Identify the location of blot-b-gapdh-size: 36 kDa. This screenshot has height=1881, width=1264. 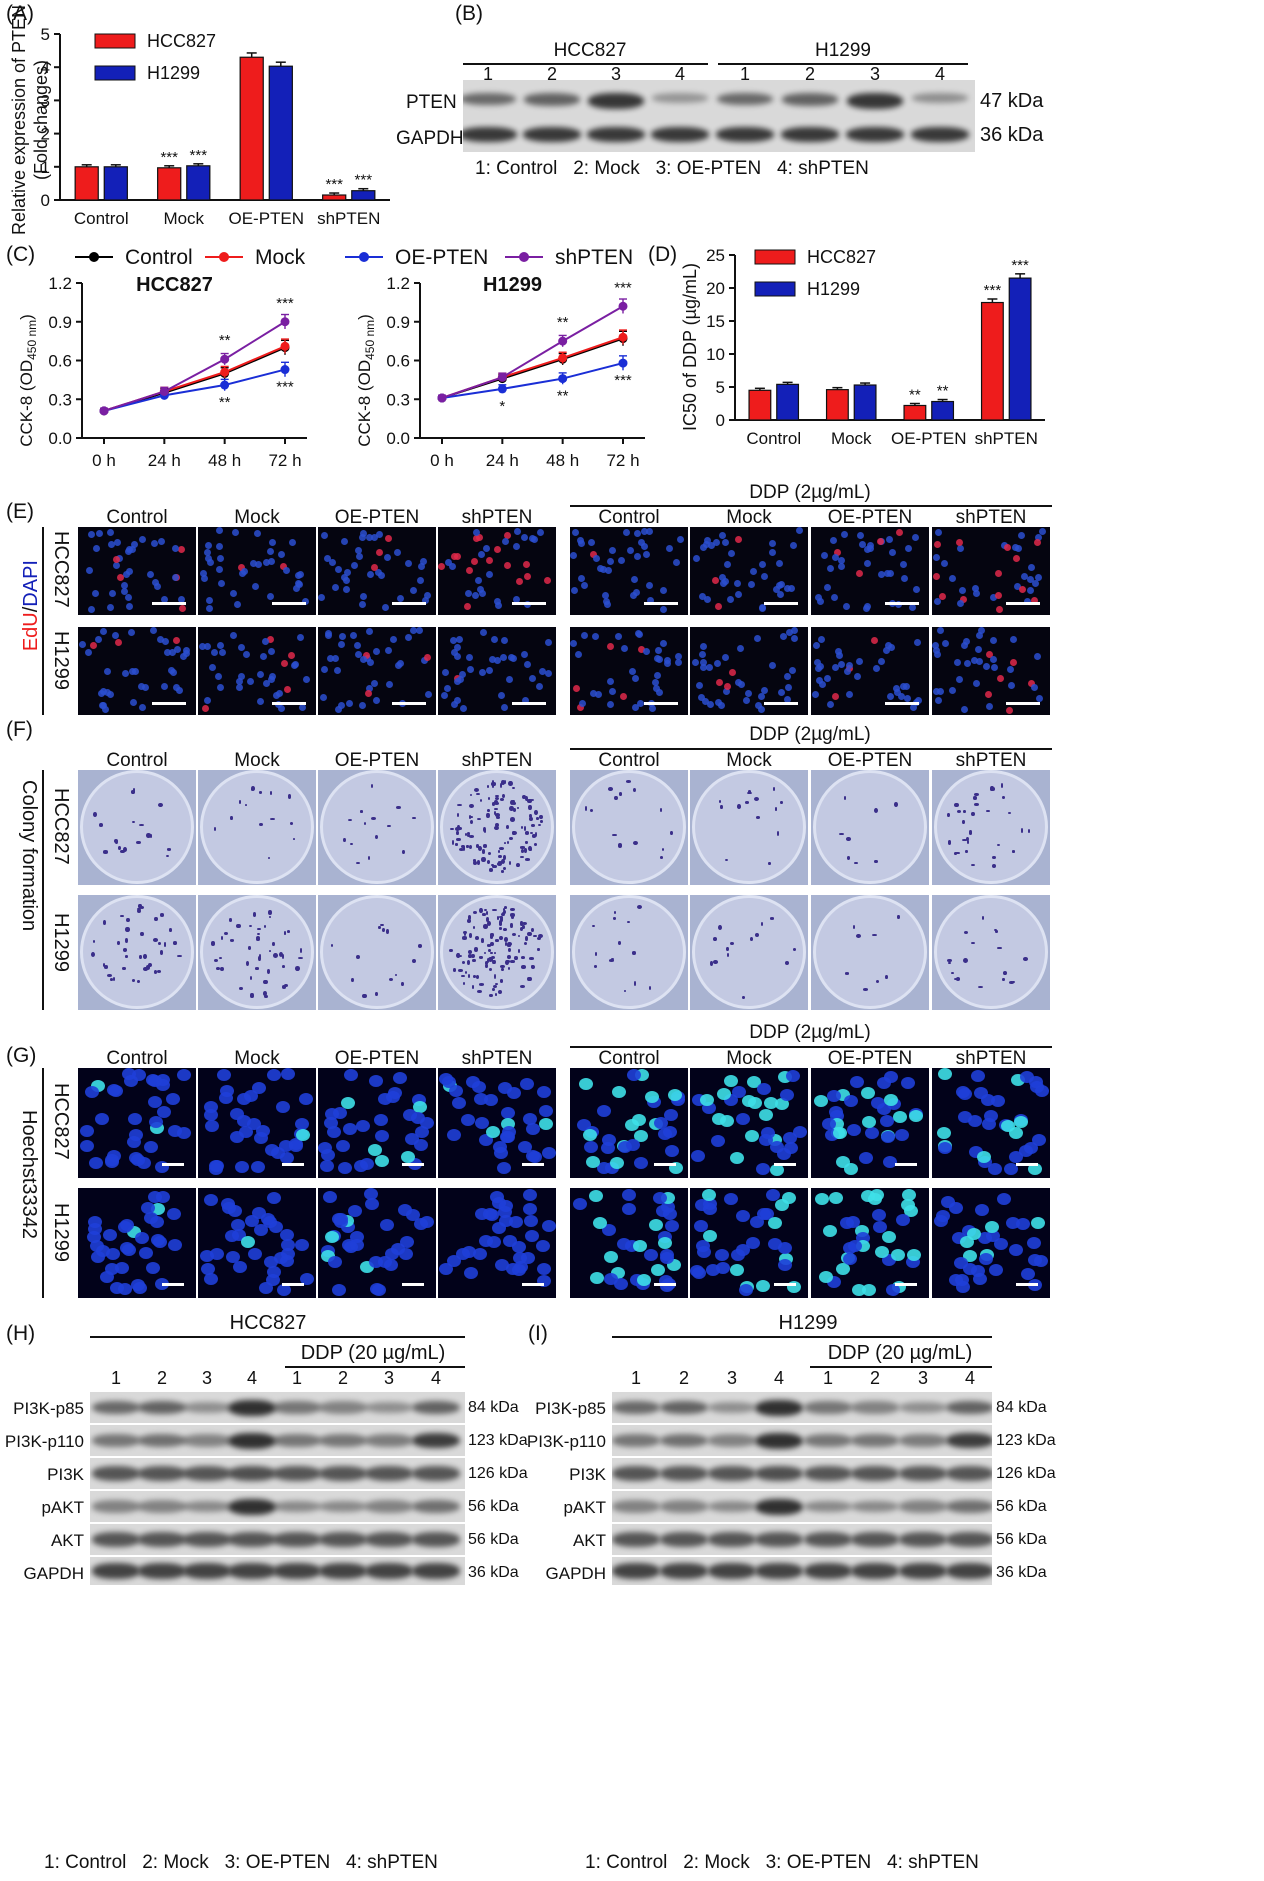
(1012, 135).